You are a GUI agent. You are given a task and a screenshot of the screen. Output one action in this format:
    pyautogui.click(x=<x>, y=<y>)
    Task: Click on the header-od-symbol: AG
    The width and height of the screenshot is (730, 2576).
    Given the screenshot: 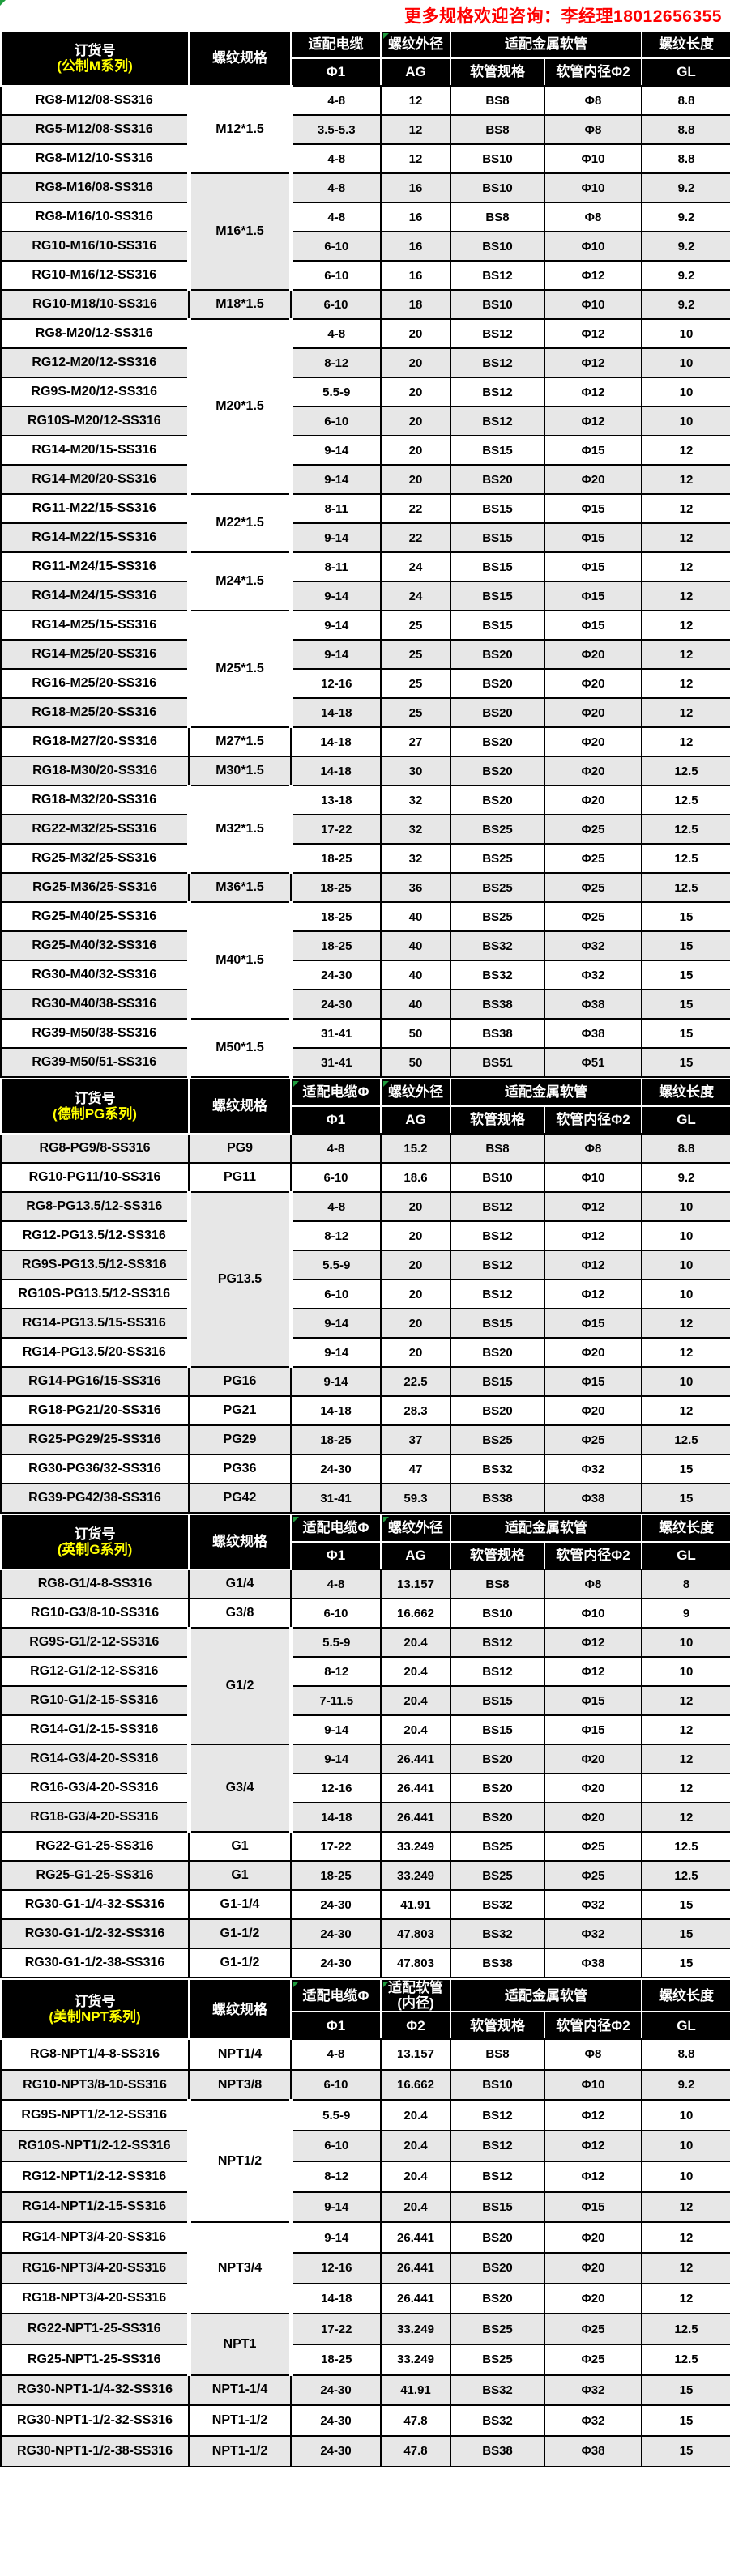 What is the action you would take?
    pyautogui.click(x=416, y=1555)
    